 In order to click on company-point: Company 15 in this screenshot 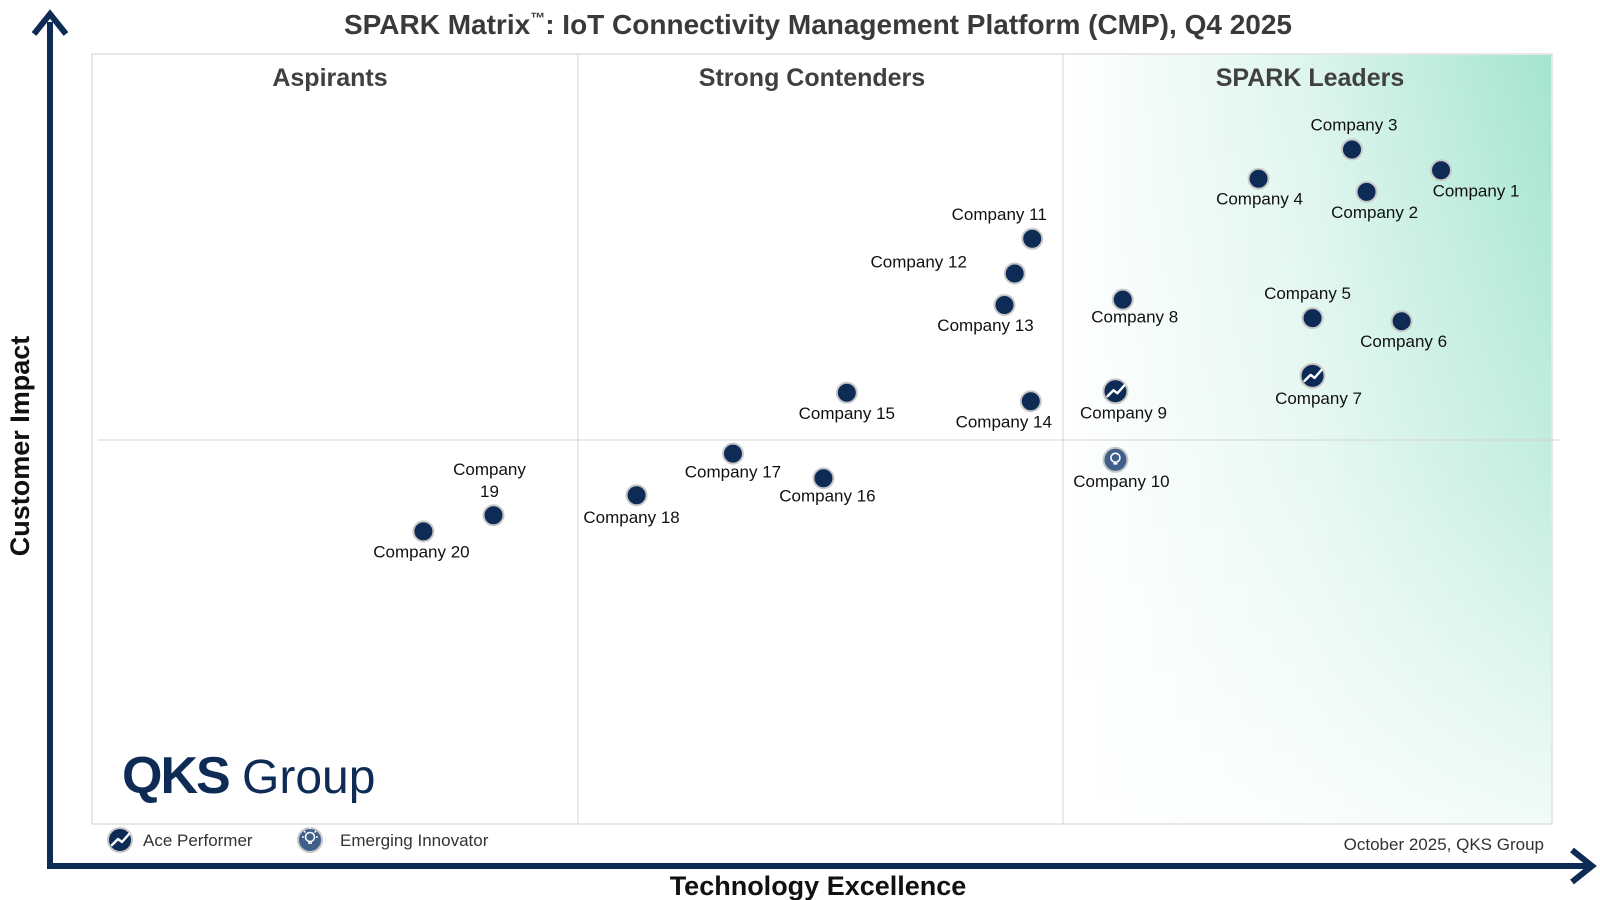, I will do `click(847, 402)`.